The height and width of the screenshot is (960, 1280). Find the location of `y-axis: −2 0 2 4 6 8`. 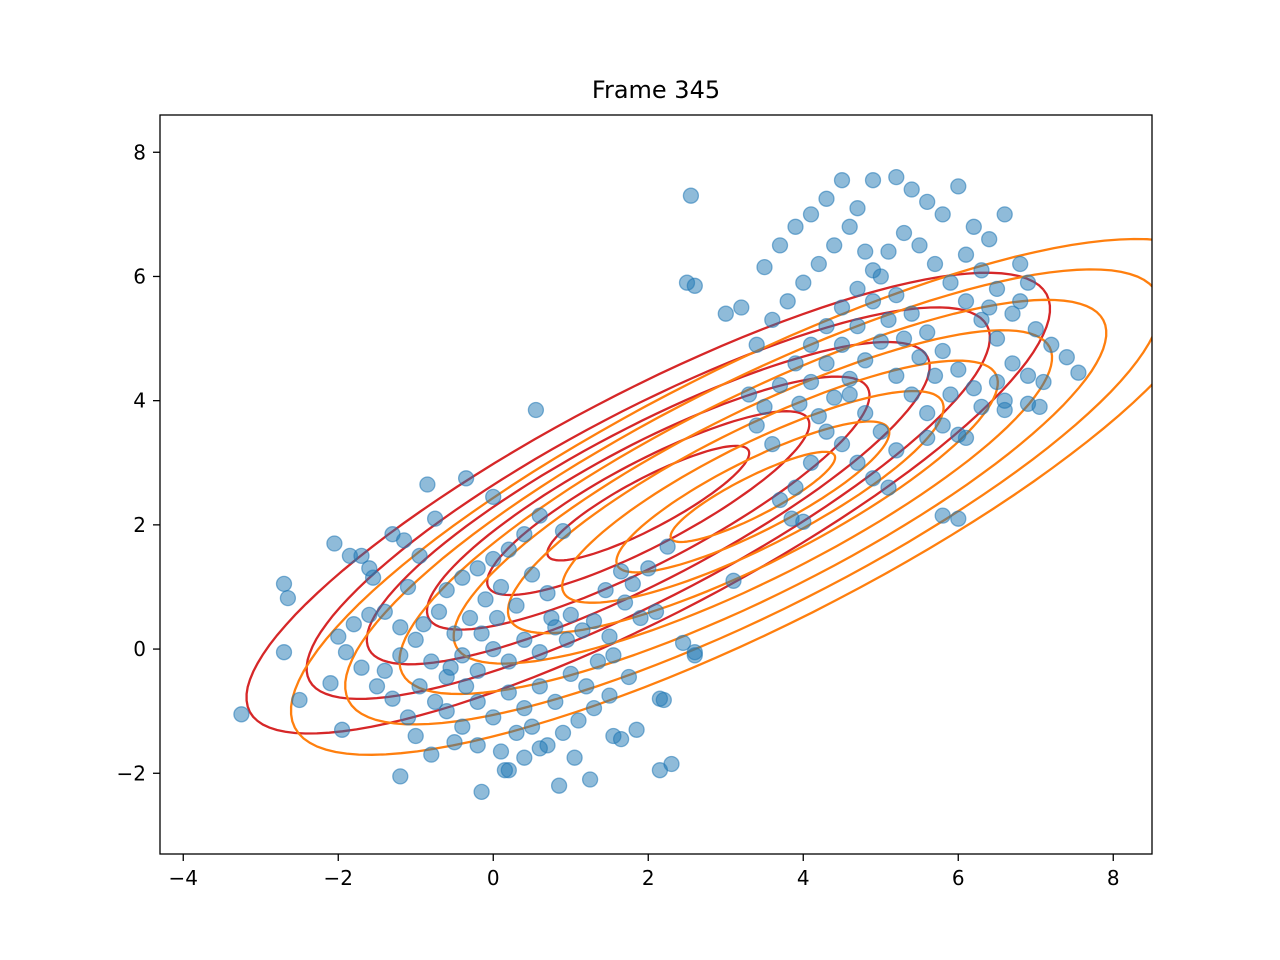

y-axis: −2 0 2 4 6 8 is located at coordinates (138, 462).